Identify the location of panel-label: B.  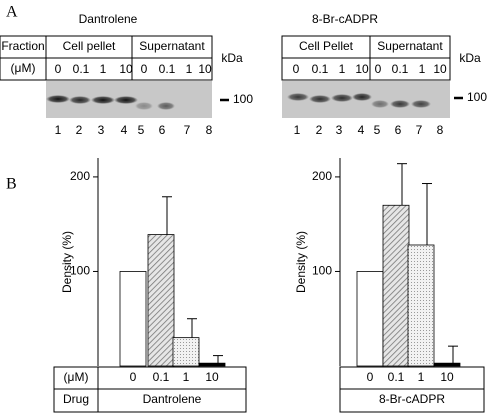
(11, 184).